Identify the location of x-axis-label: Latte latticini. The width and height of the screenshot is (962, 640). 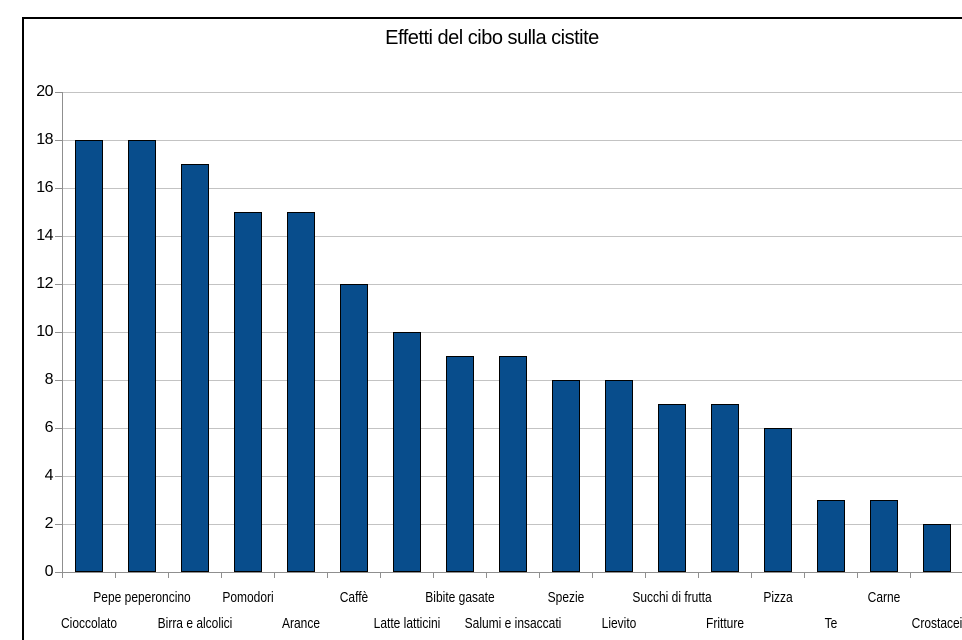
(406, 623).